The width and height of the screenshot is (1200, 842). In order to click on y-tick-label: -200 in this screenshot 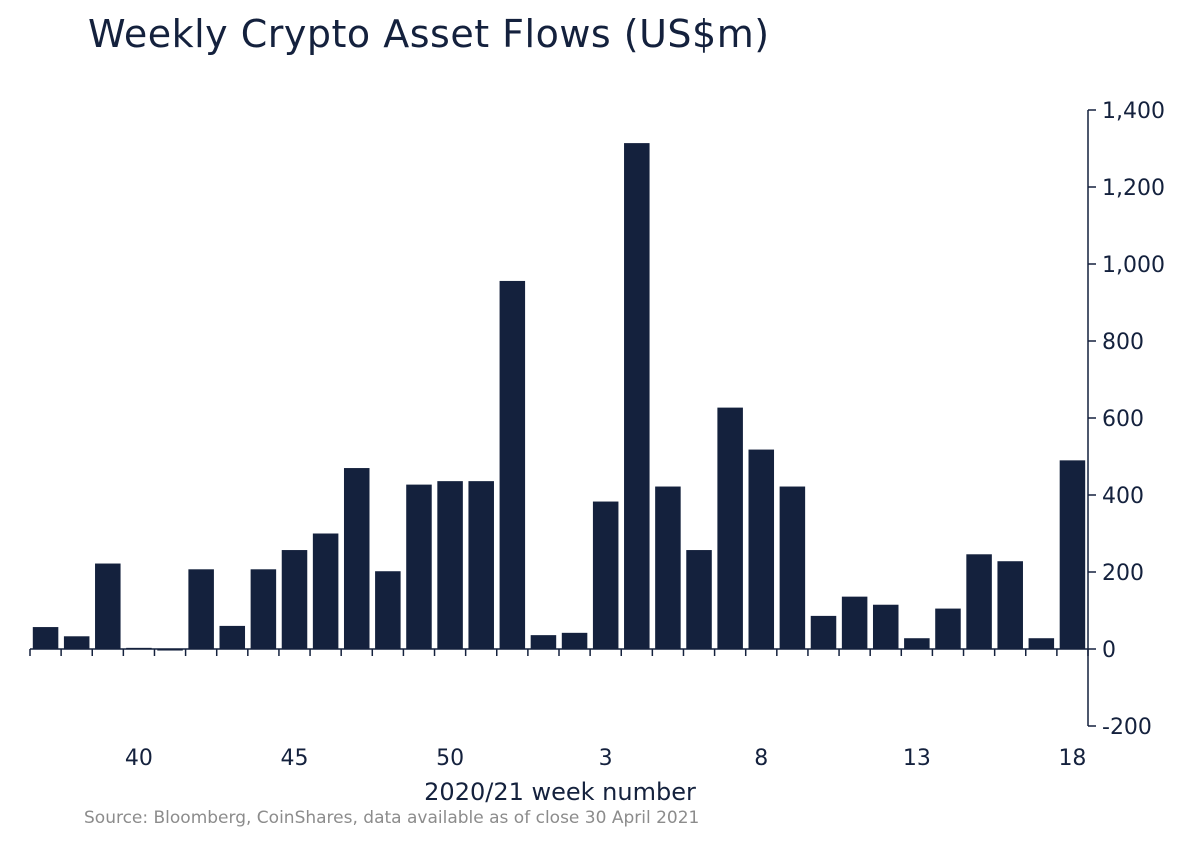, I will do `click(1127, 727)`.